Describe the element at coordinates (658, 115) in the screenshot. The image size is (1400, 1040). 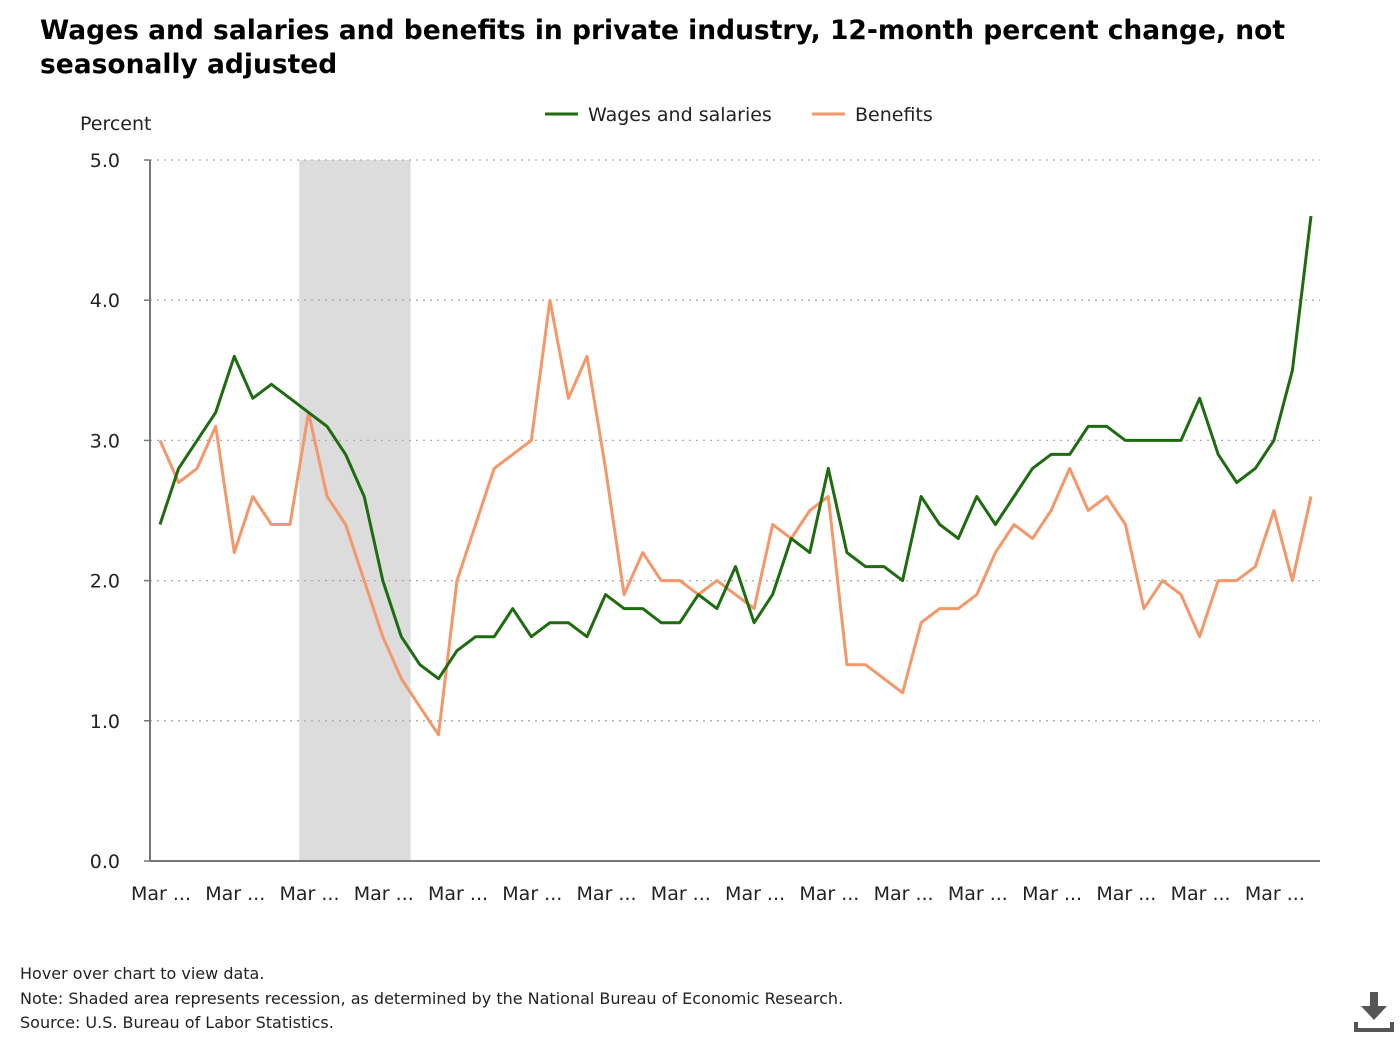
I see `legend-item: Wages and salaries` at that location.